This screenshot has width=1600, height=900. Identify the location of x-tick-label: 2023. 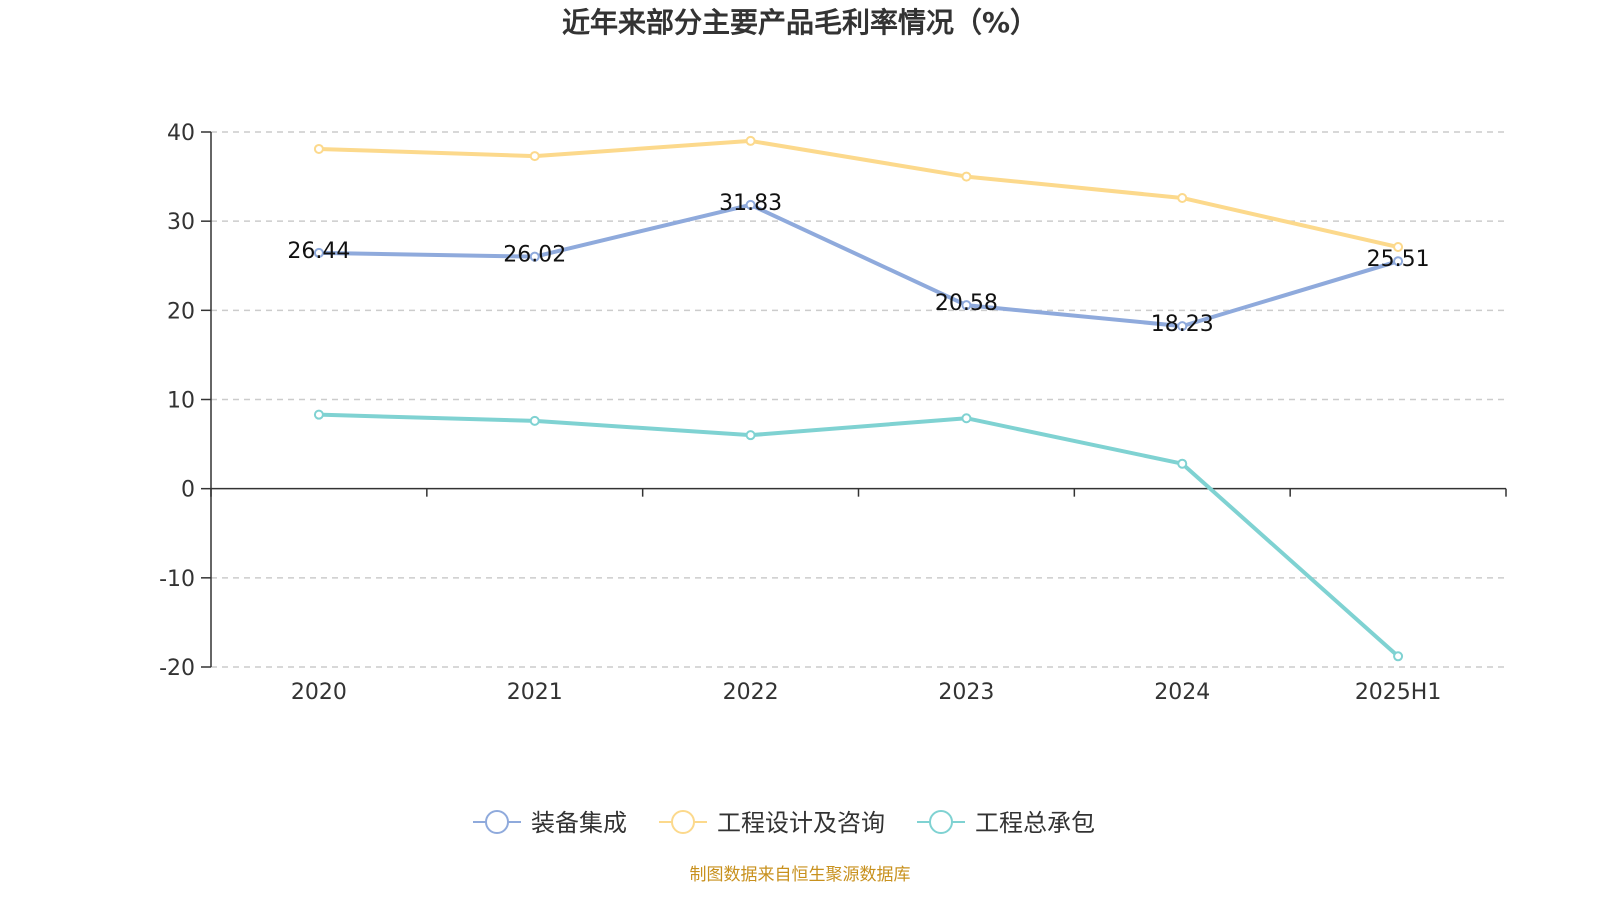
(966, 692).